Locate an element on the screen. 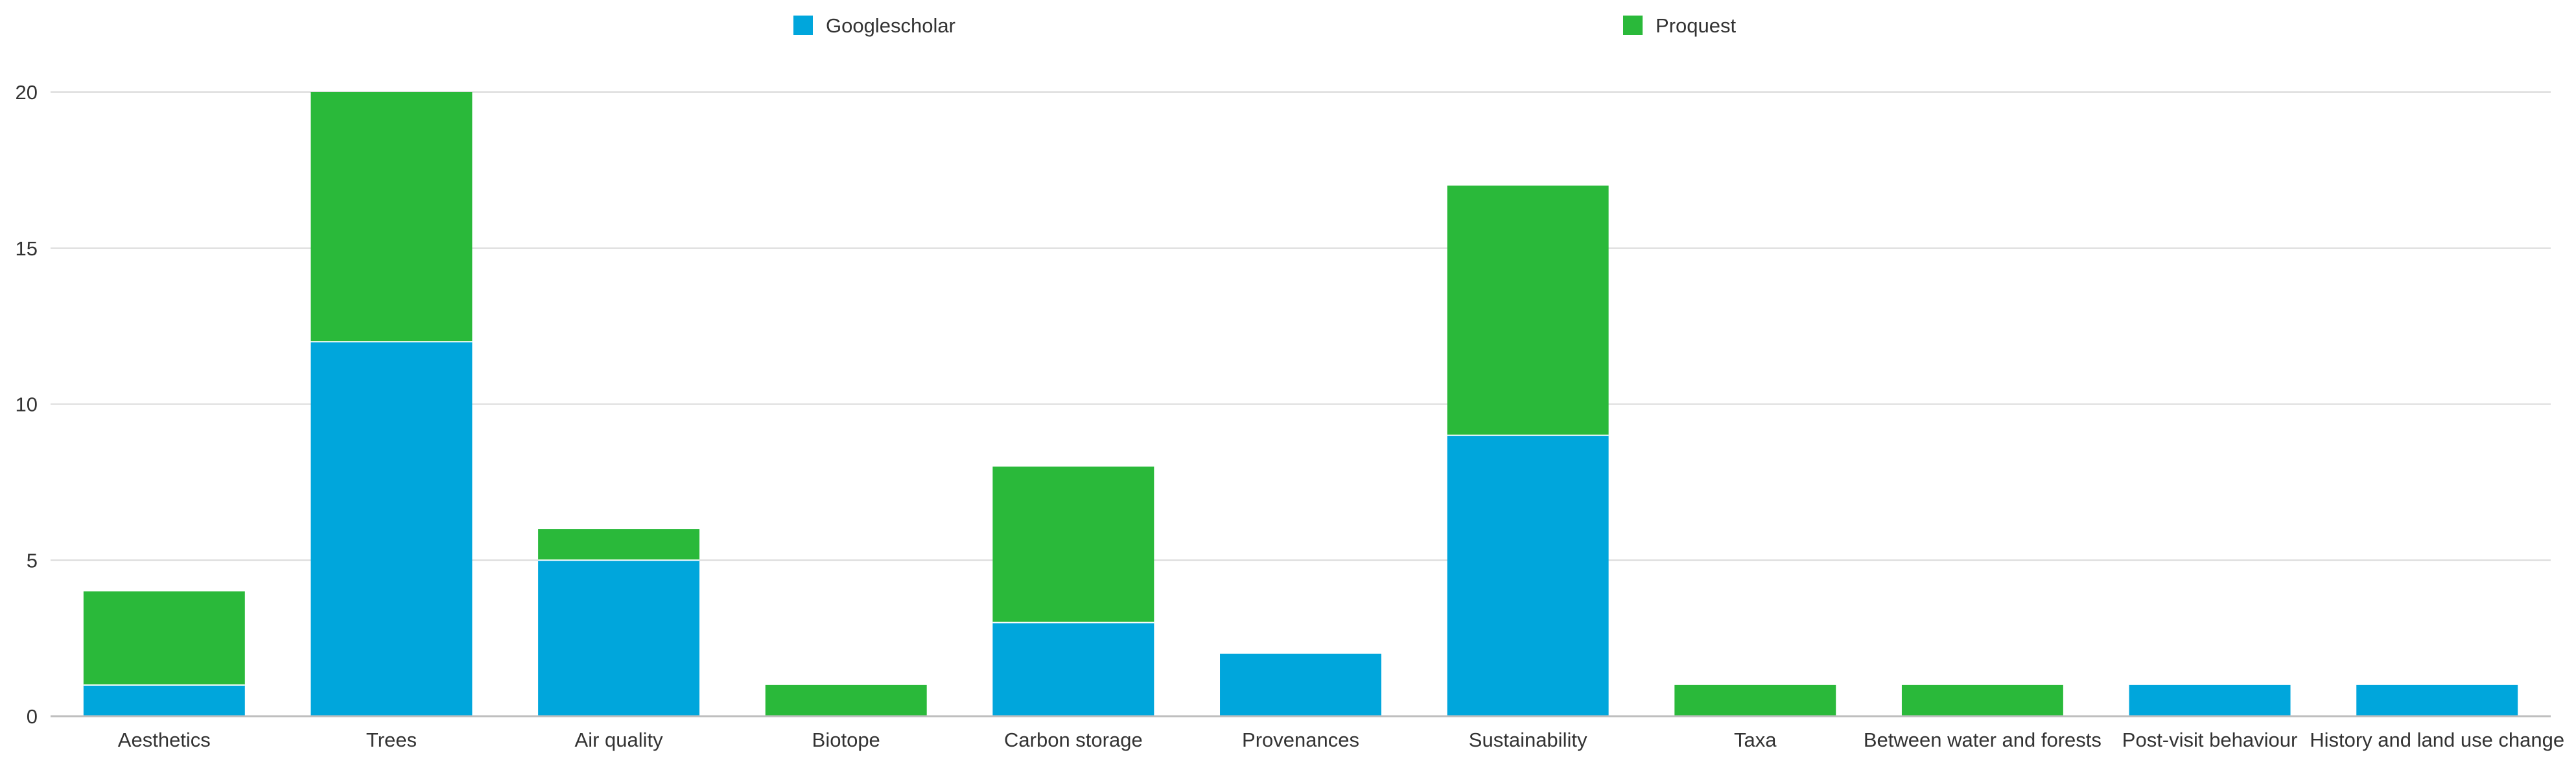 The width and height of the screenshot is (2576, 770). x-tick-label: Trees is located at coordinates (391, 740).